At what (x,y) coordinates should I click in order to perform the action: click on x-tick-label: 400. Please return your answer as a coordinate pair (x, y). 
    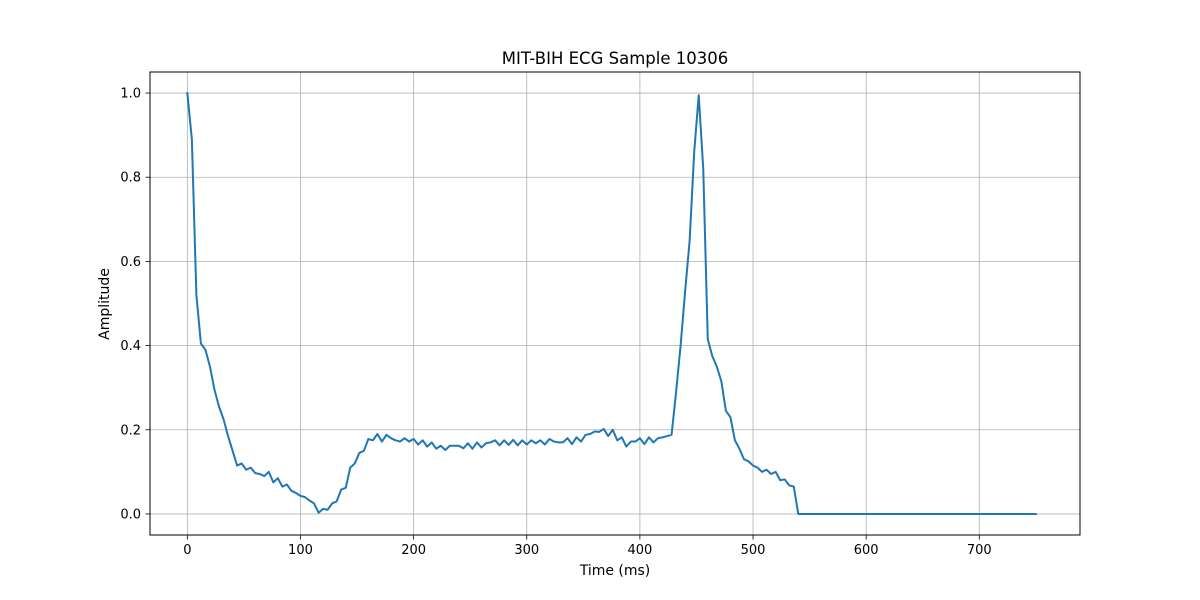
    Looking at the image, I should click on (639, 550).